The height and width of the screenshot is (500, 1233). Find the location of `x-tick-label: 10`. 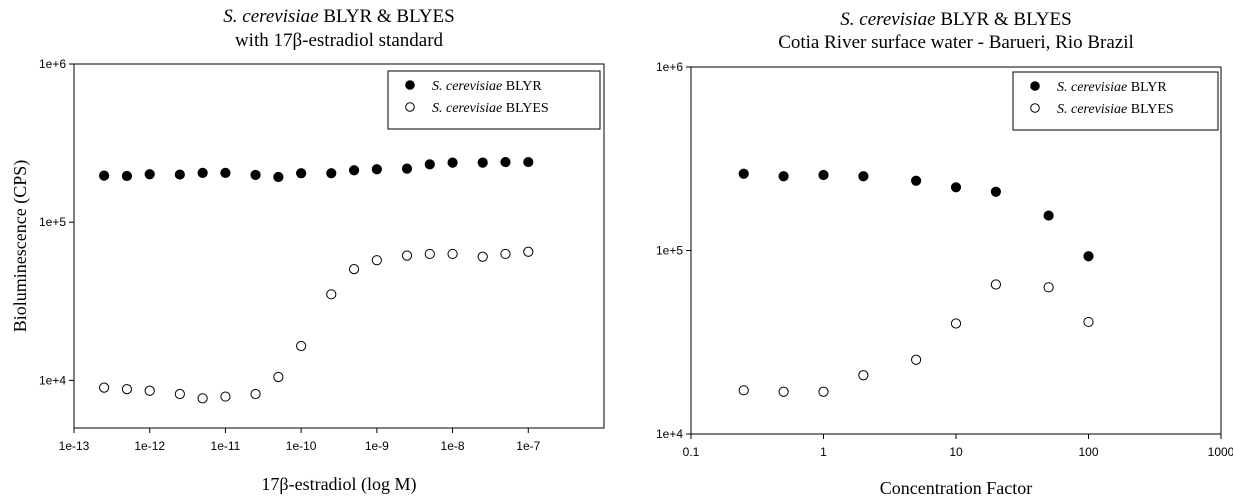

x-tick-label: 10 is located at coordinates (956, 452).